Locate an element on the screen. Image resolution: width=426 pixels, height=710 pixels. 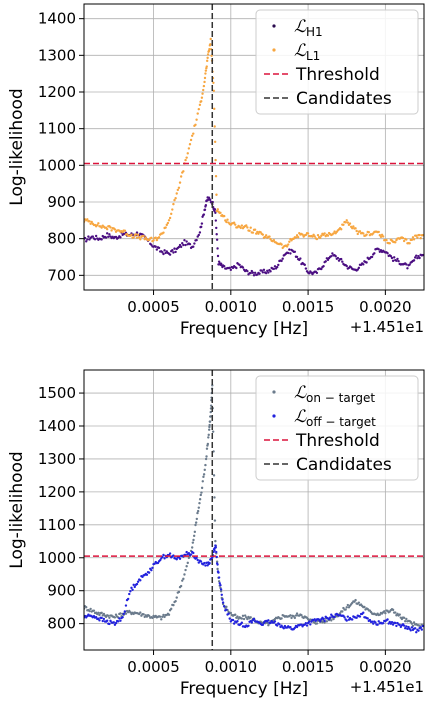
y-tick-label: 1300 is located at coordinates (57, 459).